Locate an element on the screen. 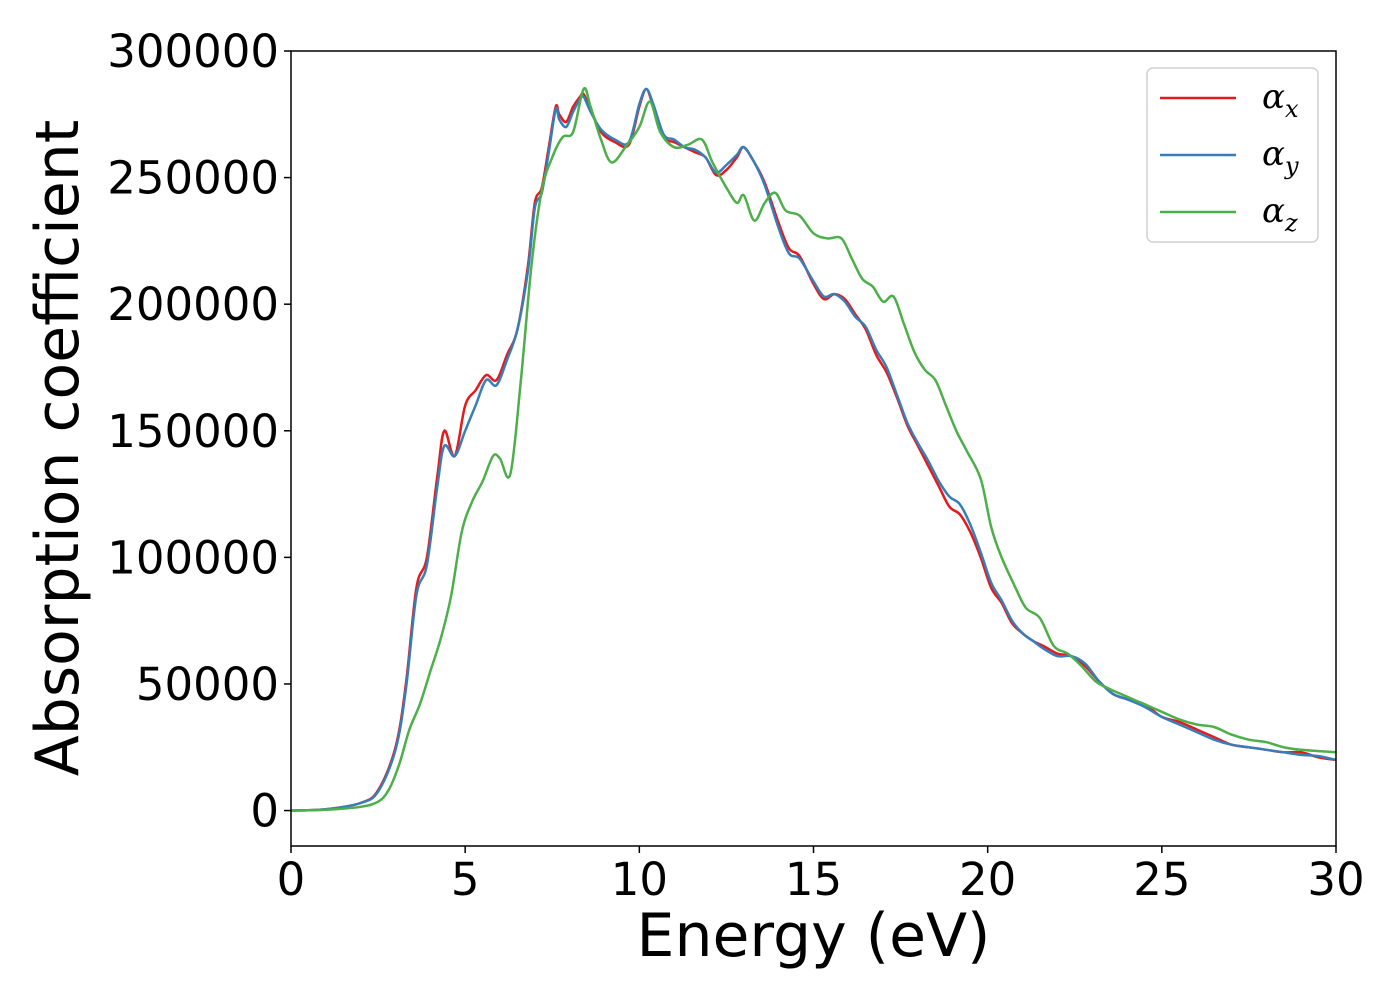  y-tick-label: 100000 is located at coordinates (193, 557).